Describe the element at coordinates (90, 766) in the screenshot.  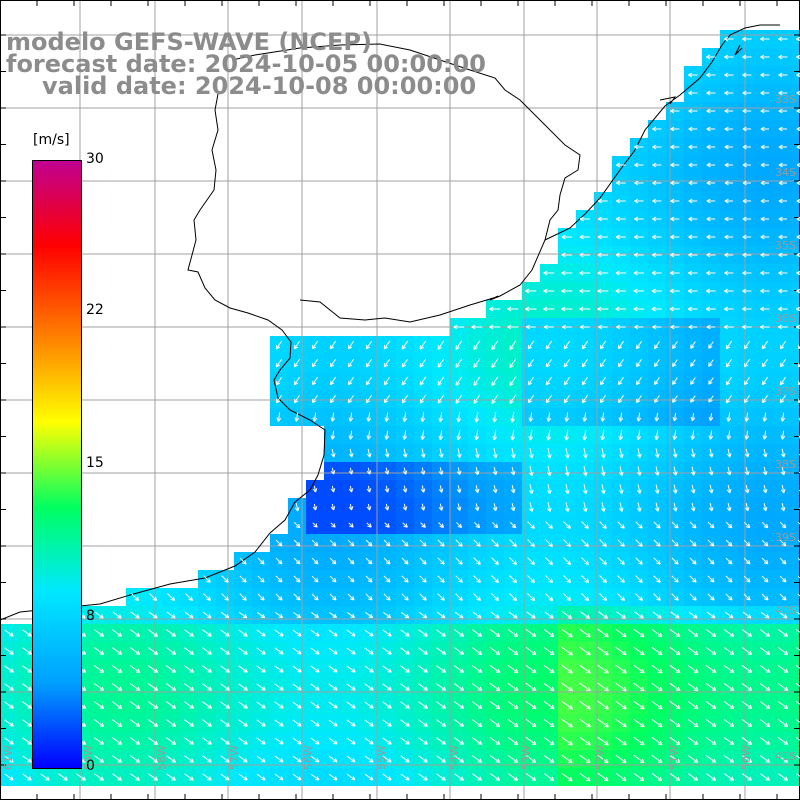
I see `colorbar-label-0: 0` at that location.